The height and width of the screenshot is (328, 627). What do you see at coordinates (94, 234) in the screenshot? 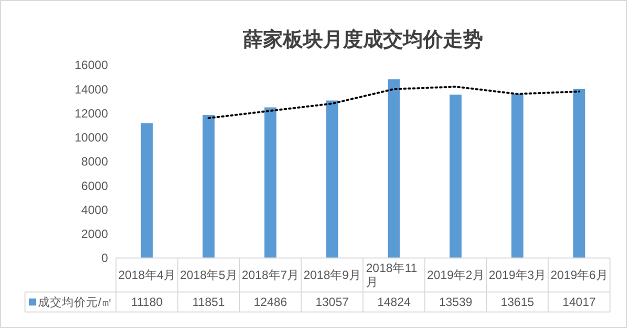
I see `y-tick-label: 2000` at bounding box center [94, 234].